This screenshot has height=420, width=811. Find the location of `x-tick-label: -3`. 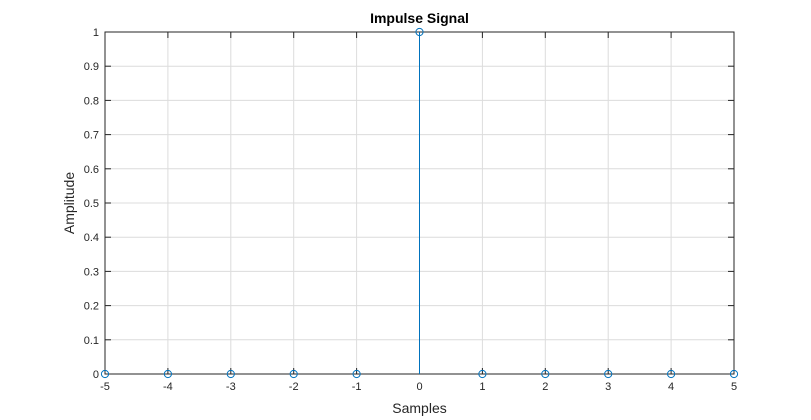

x-tick-label: -3 is located at coordinates (231, 387).